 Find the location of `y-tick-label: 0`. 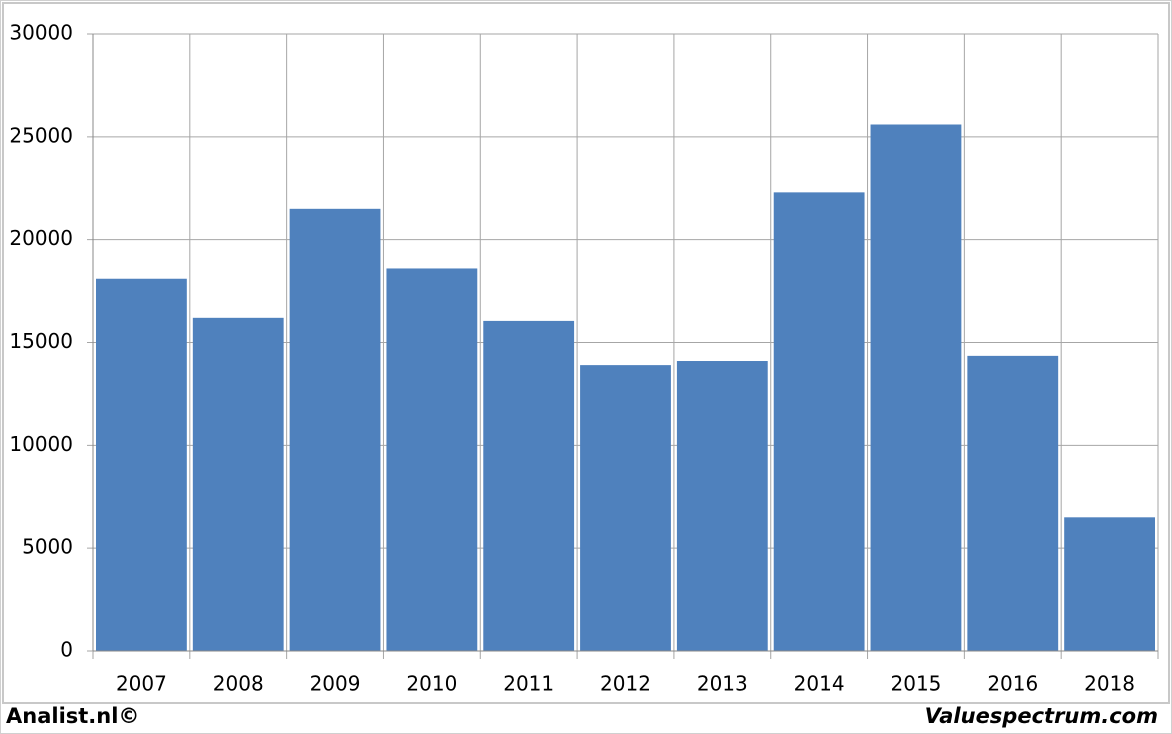

y-tick-label: 0 is located at coordinates (66, 650).